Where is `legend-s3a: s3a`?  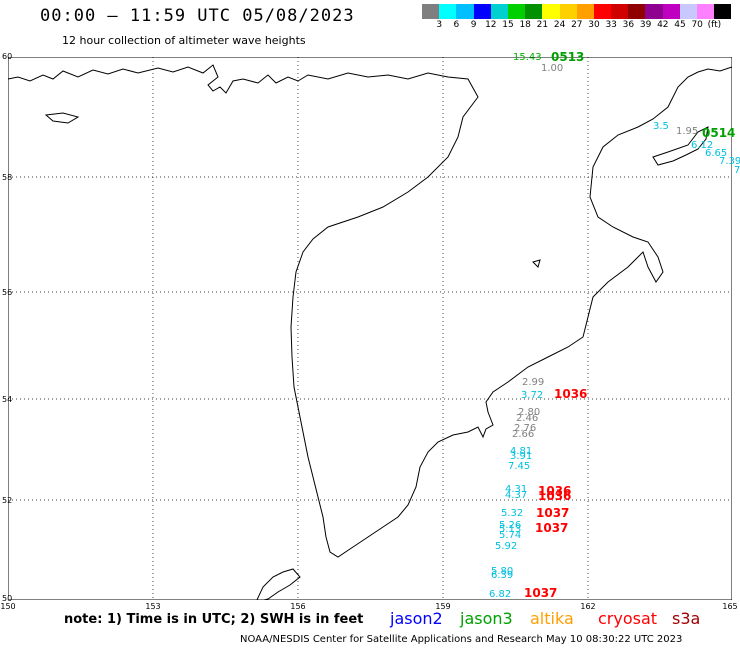
legend-s3a: s3a is located at coordinates (686, 618).